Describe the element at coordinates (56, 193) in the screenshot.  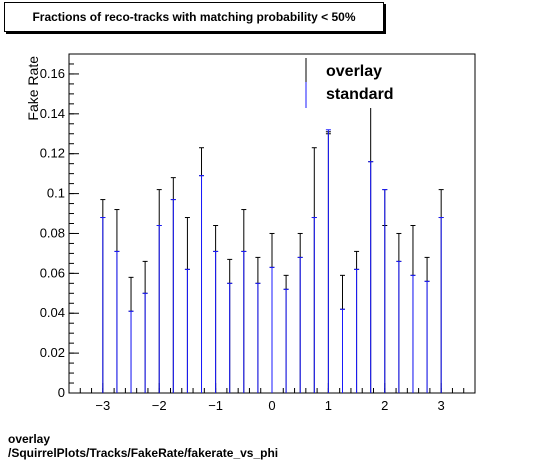
I see `y-tick-label: 0.1` at that location.